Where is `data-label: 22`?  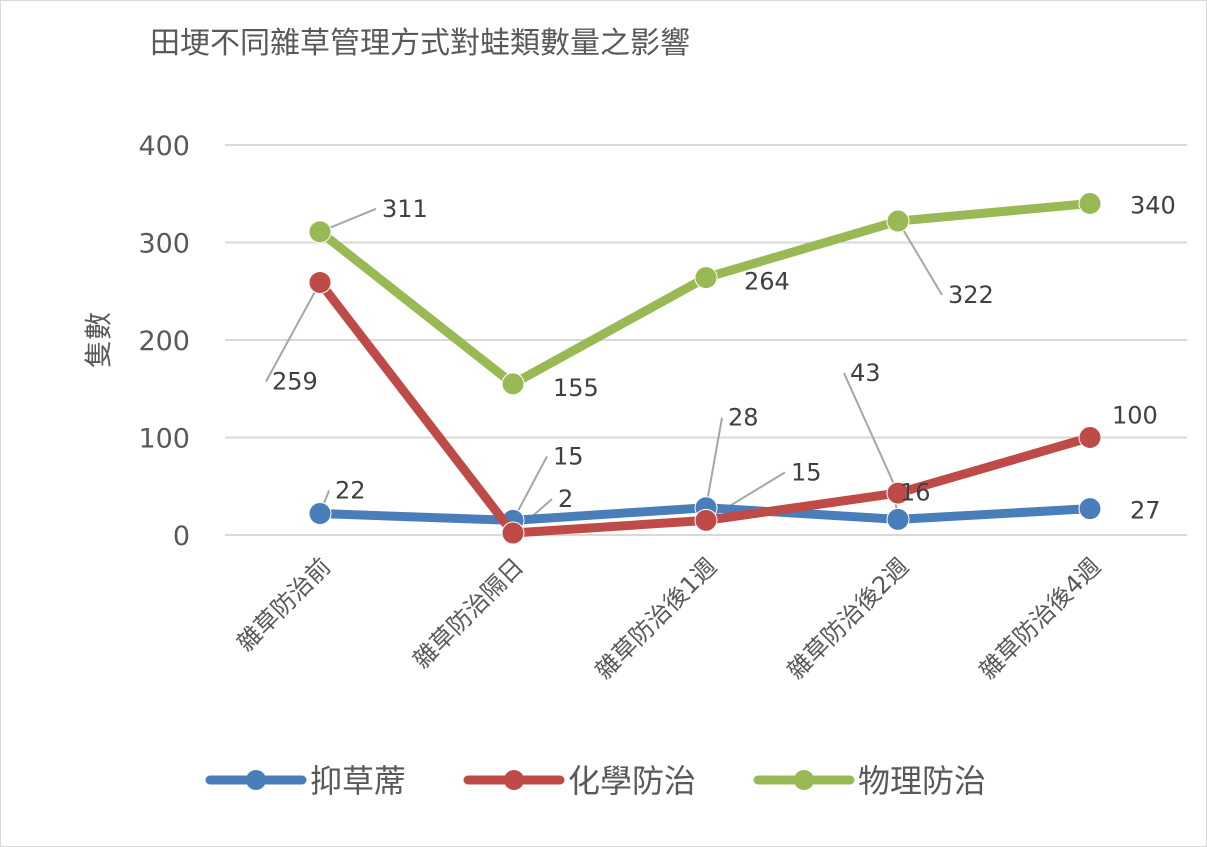
data-label: 22 is located at coordinates (350, 491).